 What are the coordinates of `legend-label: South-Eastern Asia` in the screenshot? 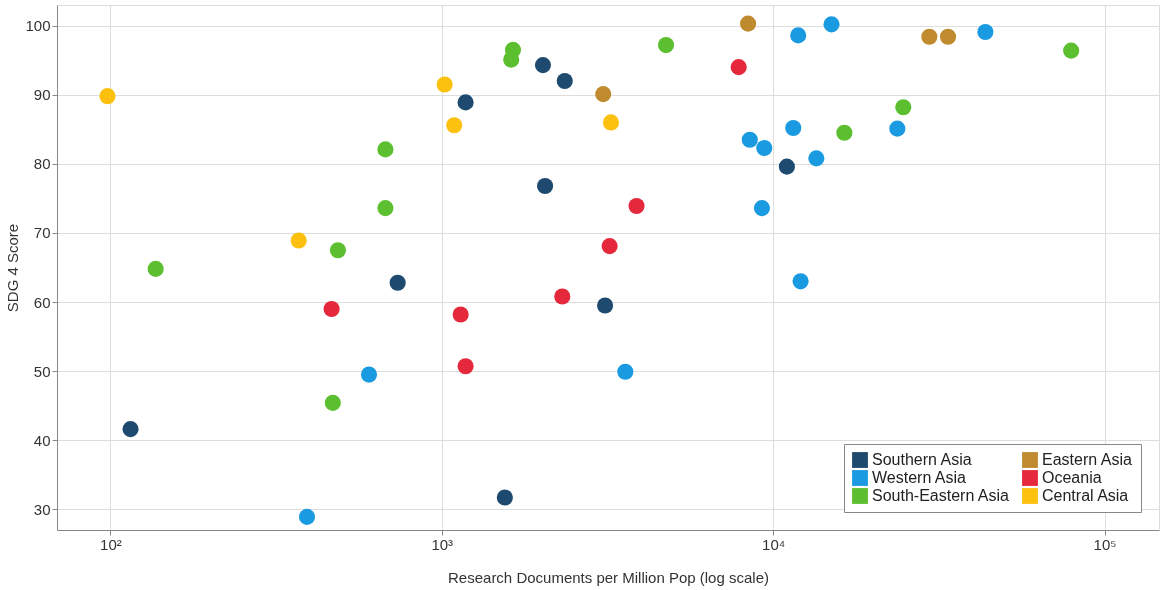 It's located at (941, 495).